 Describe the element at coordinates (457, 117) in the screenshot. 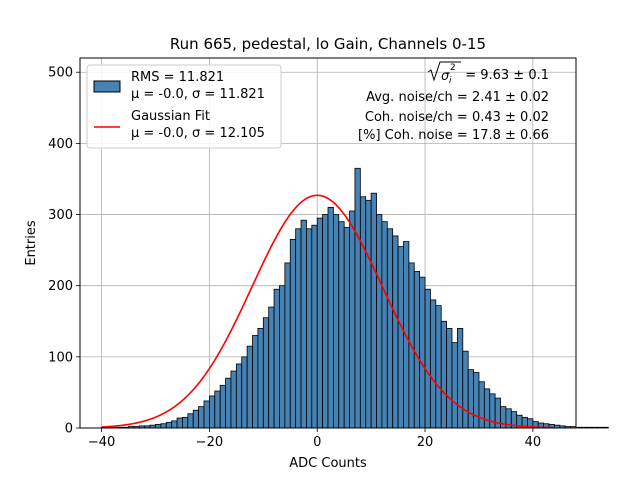

I see `annotation-coh-noise: Coh. noise/ch = 0.43 ± 0.02` at that location.